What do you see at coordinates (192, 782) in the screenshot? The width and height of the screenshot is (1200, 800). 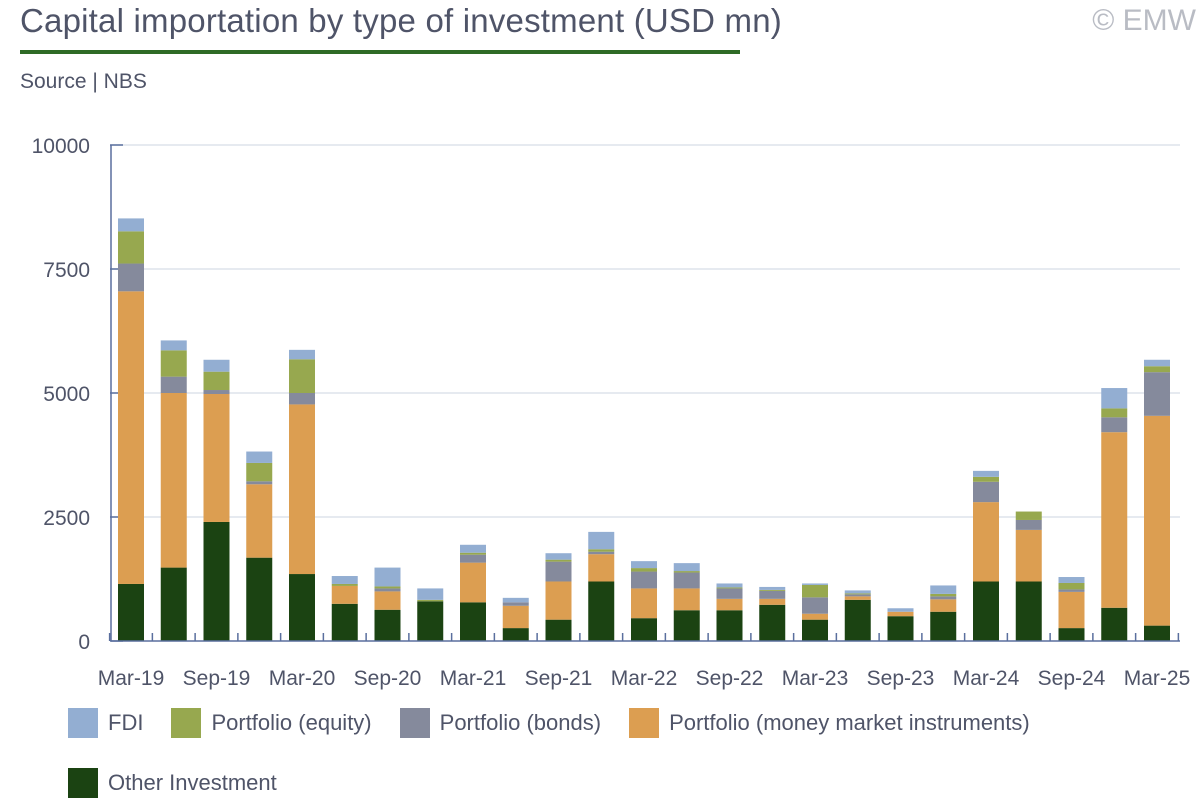 I see `legend-label-other: Other Investment` at bounding box center [192, 782].